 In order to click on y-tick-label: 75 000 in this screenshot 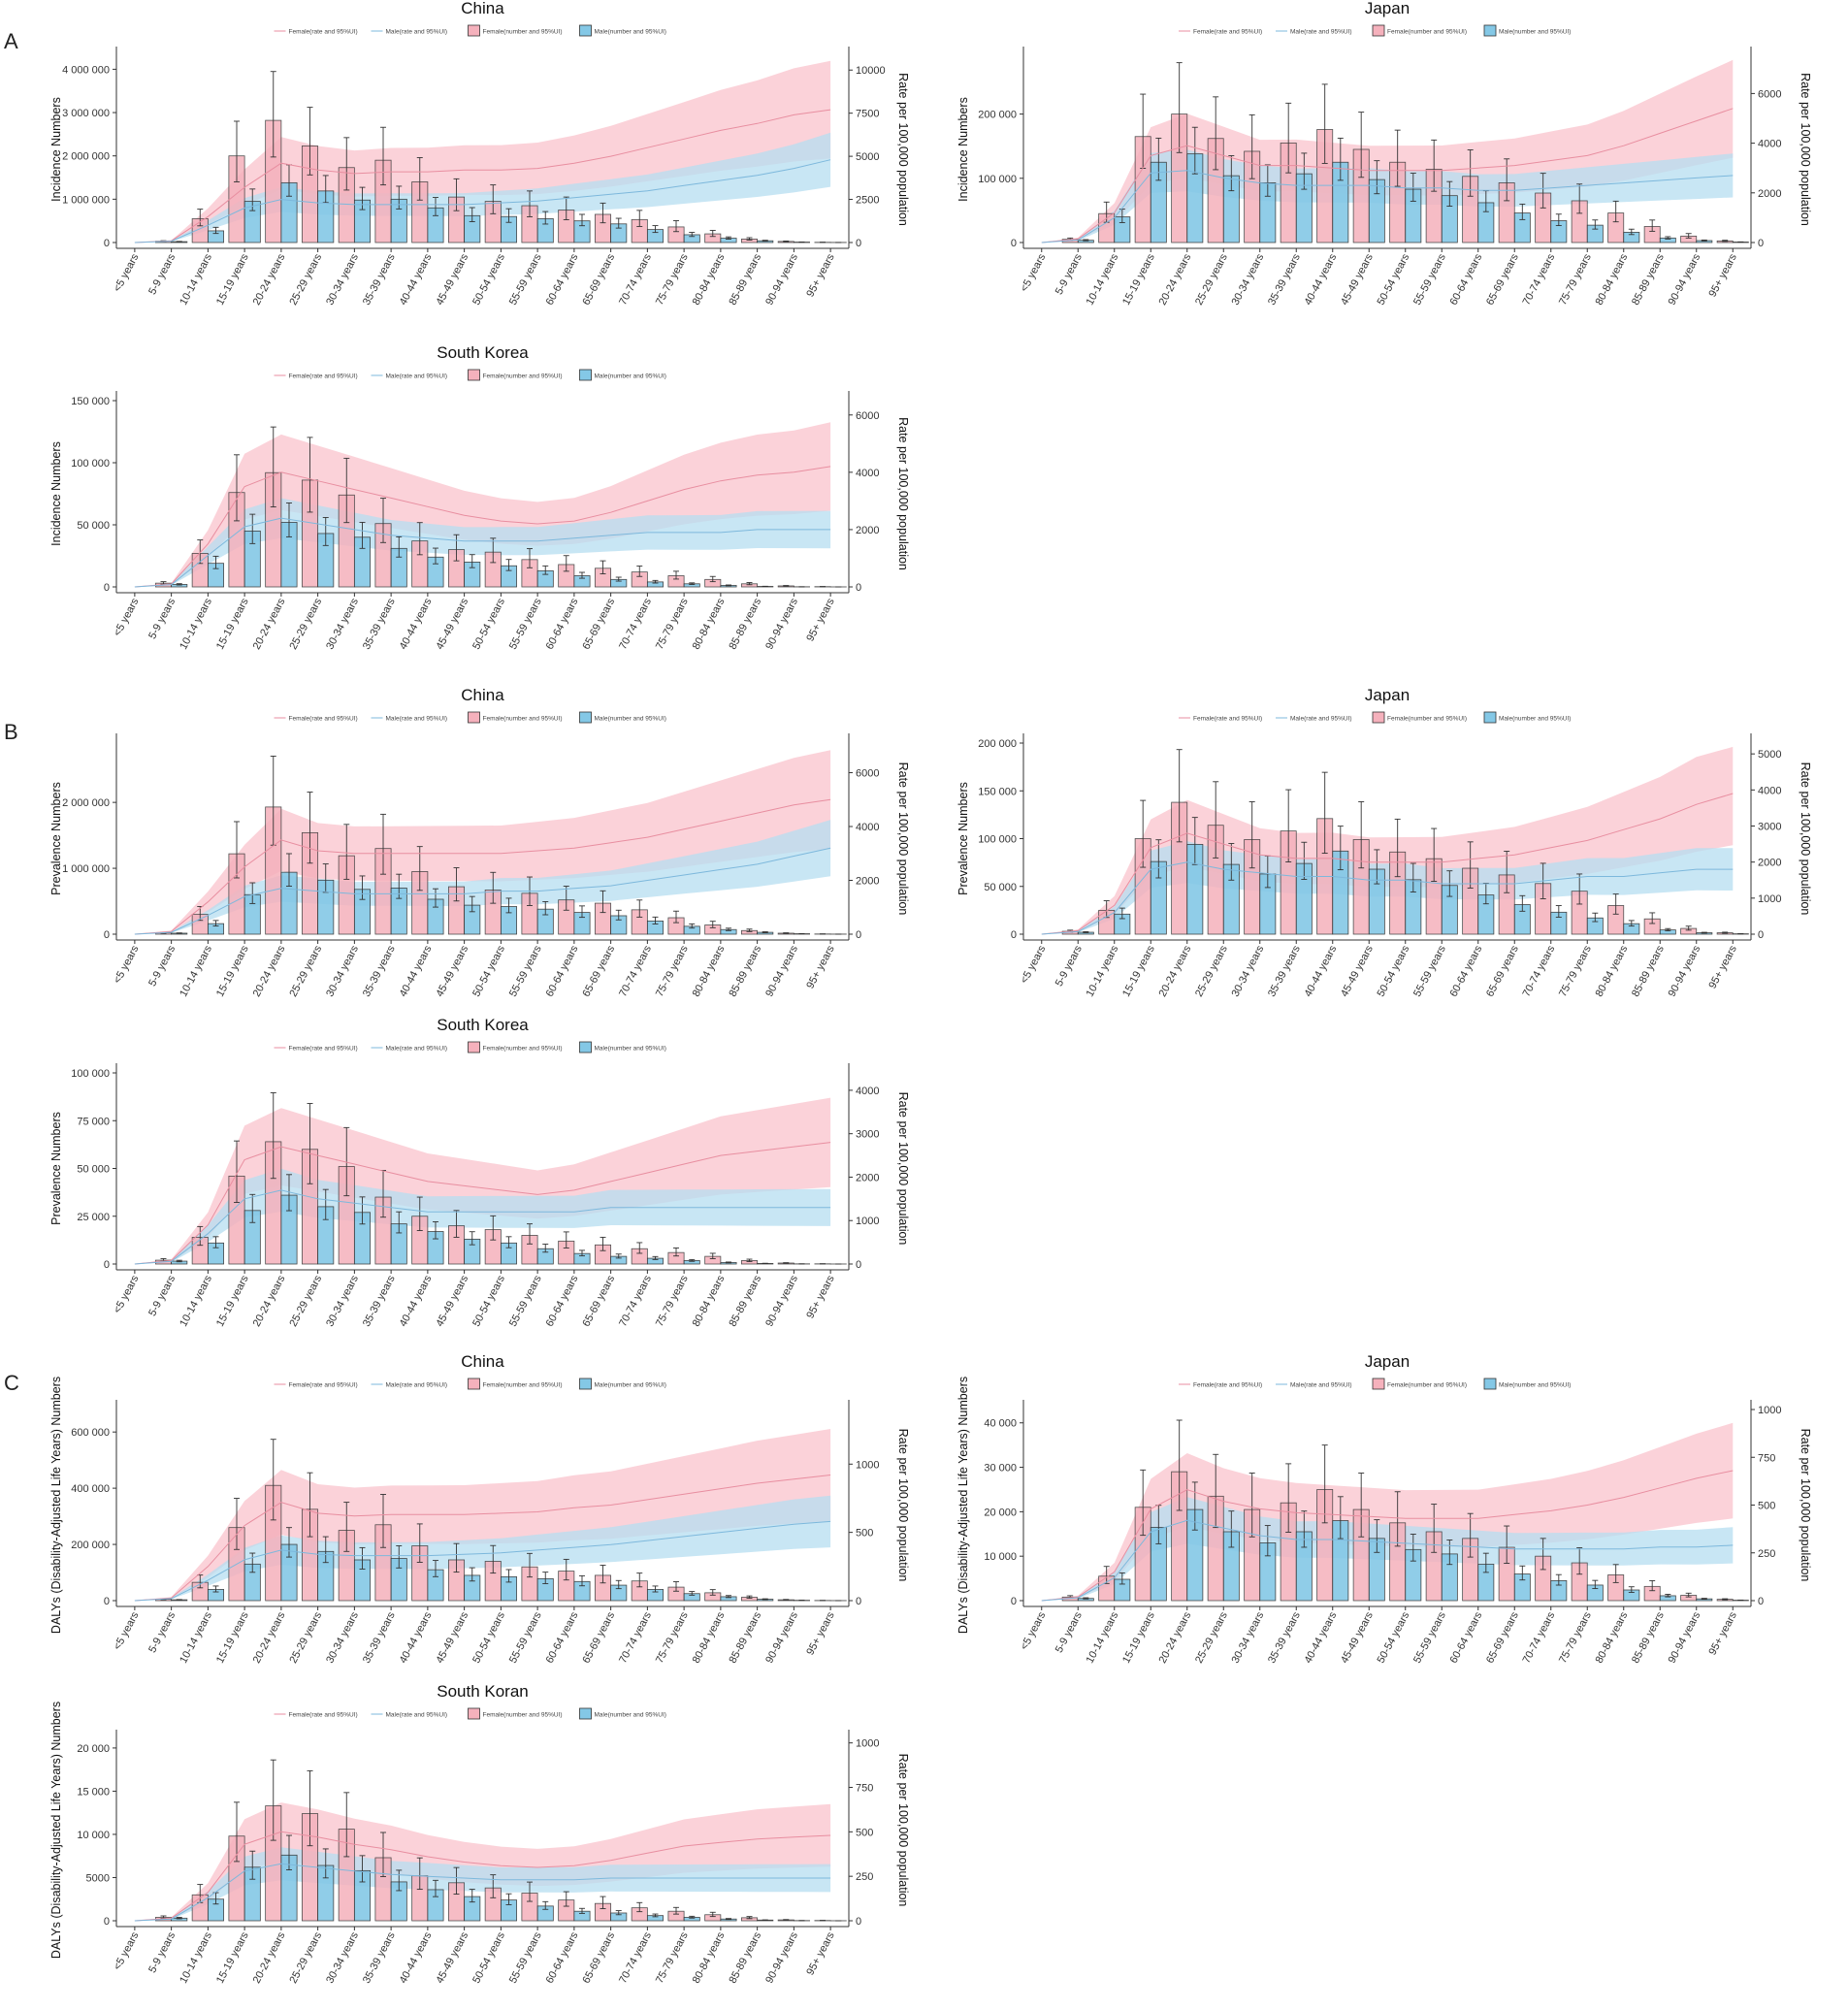, I will do `click(93, 1121)`.